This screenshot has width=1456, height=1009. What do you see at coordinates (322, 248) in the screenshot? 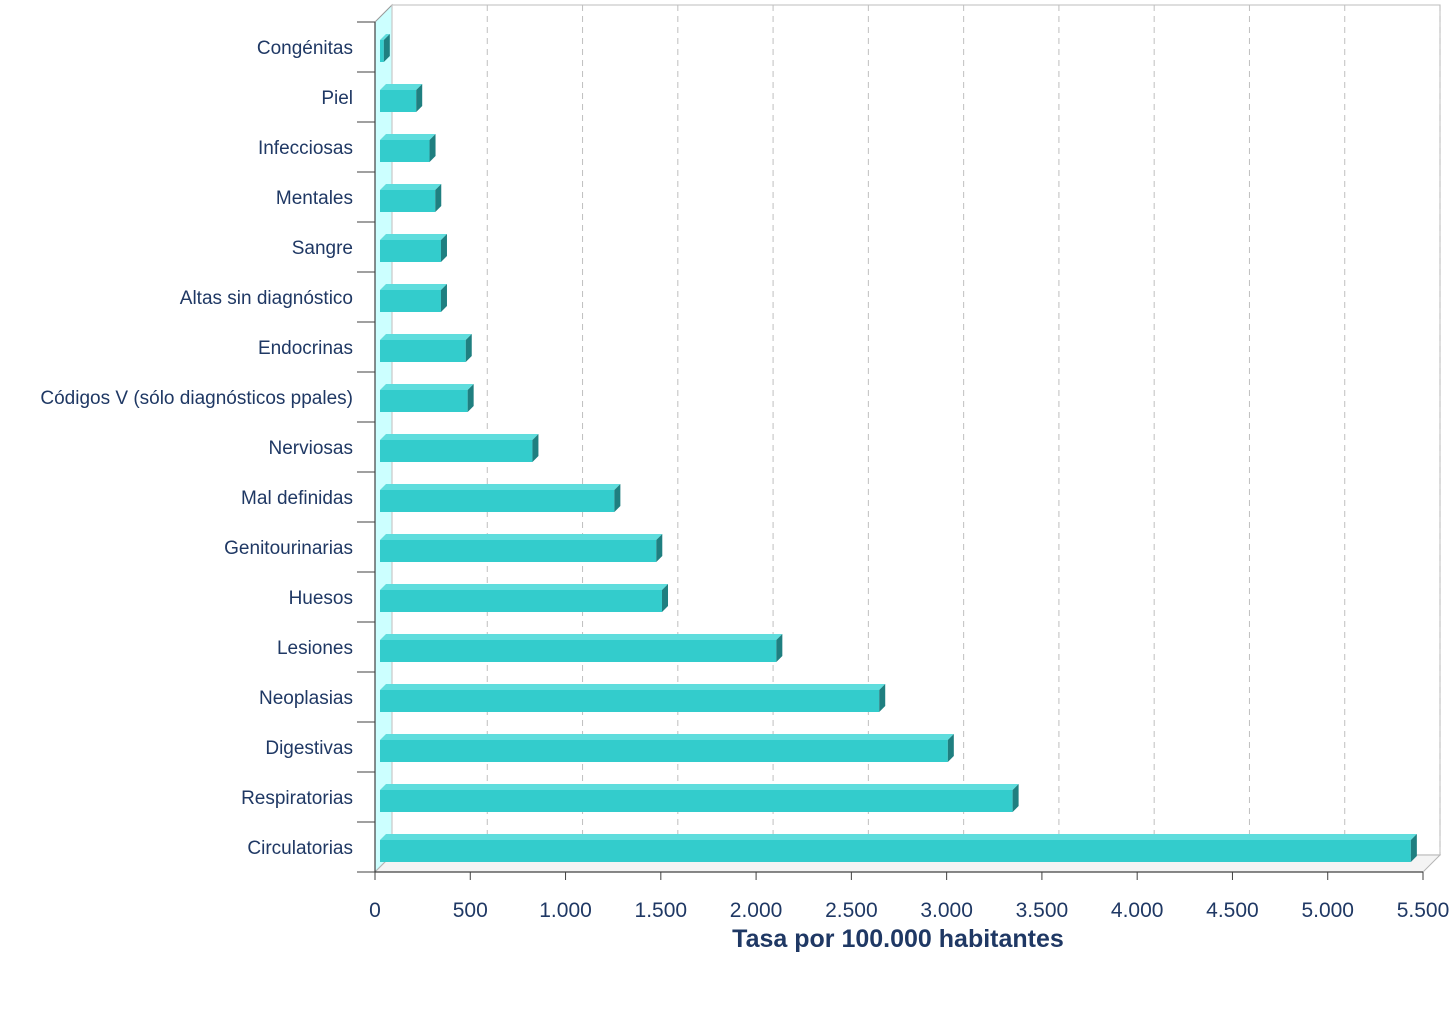
I see `category-label: Sangre` at bounding box center [322, 248].